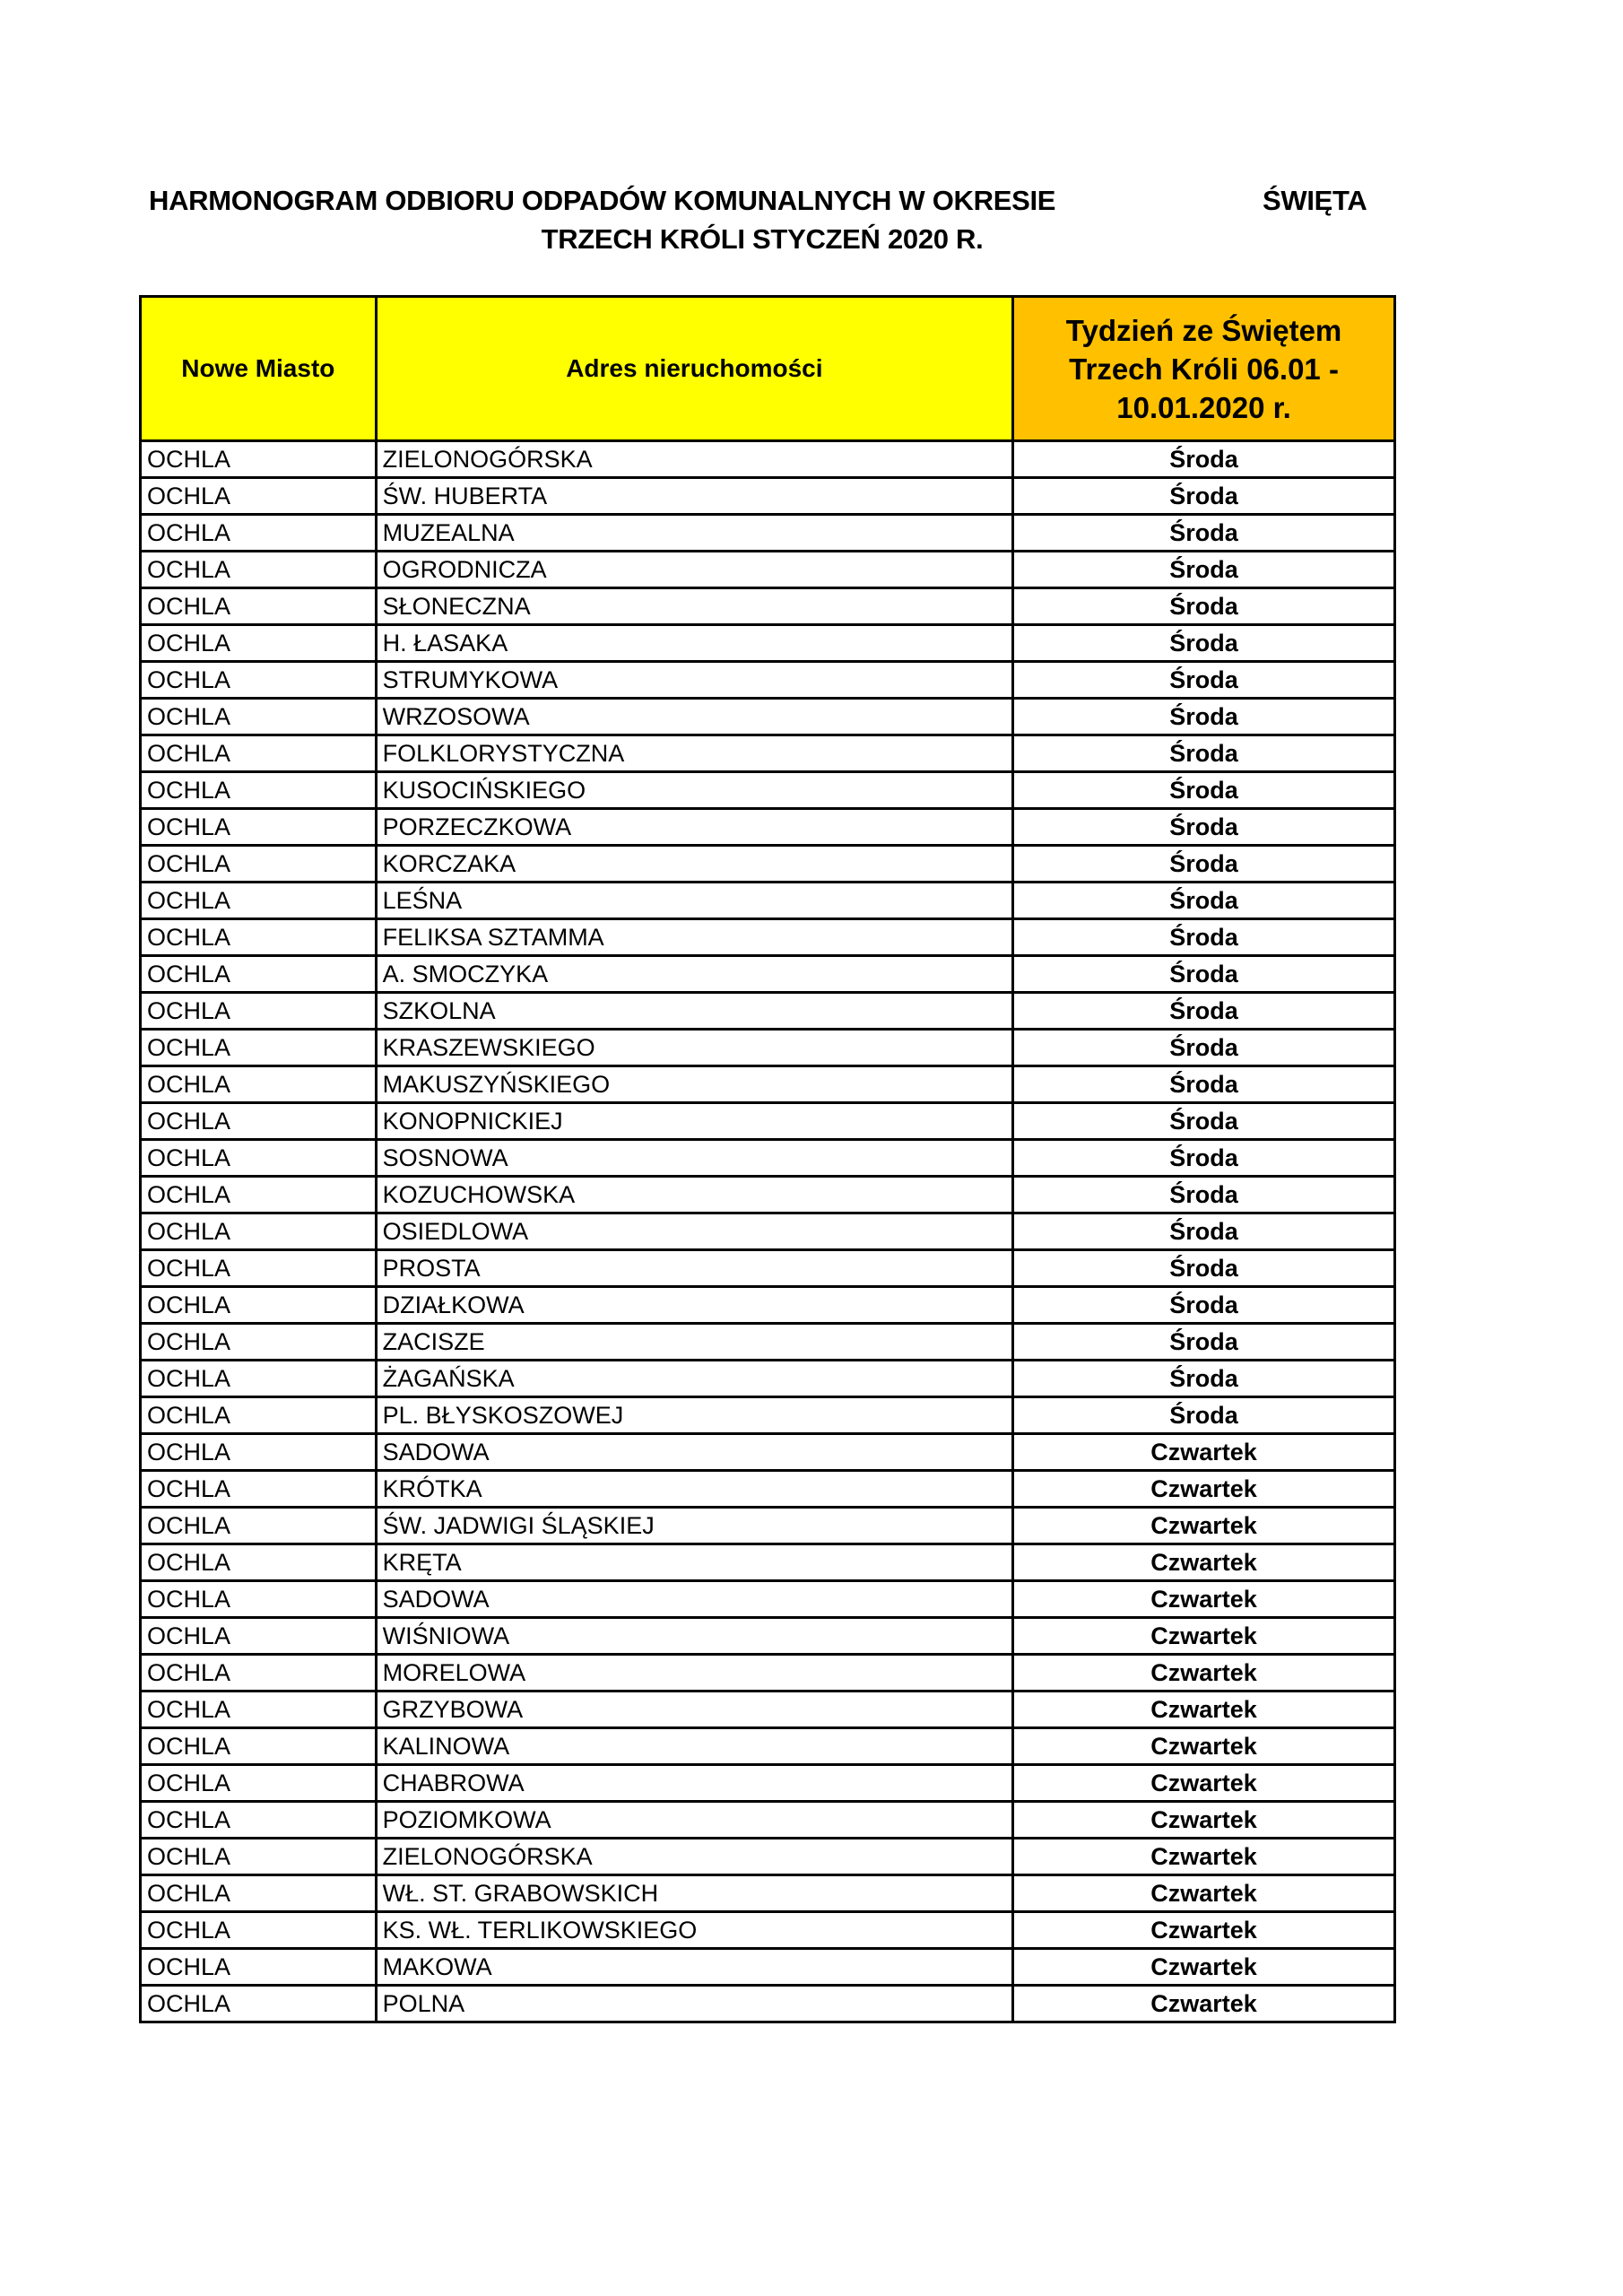  I want to click on address-cell: DZIAŁKOWA, so click(694, 1305).